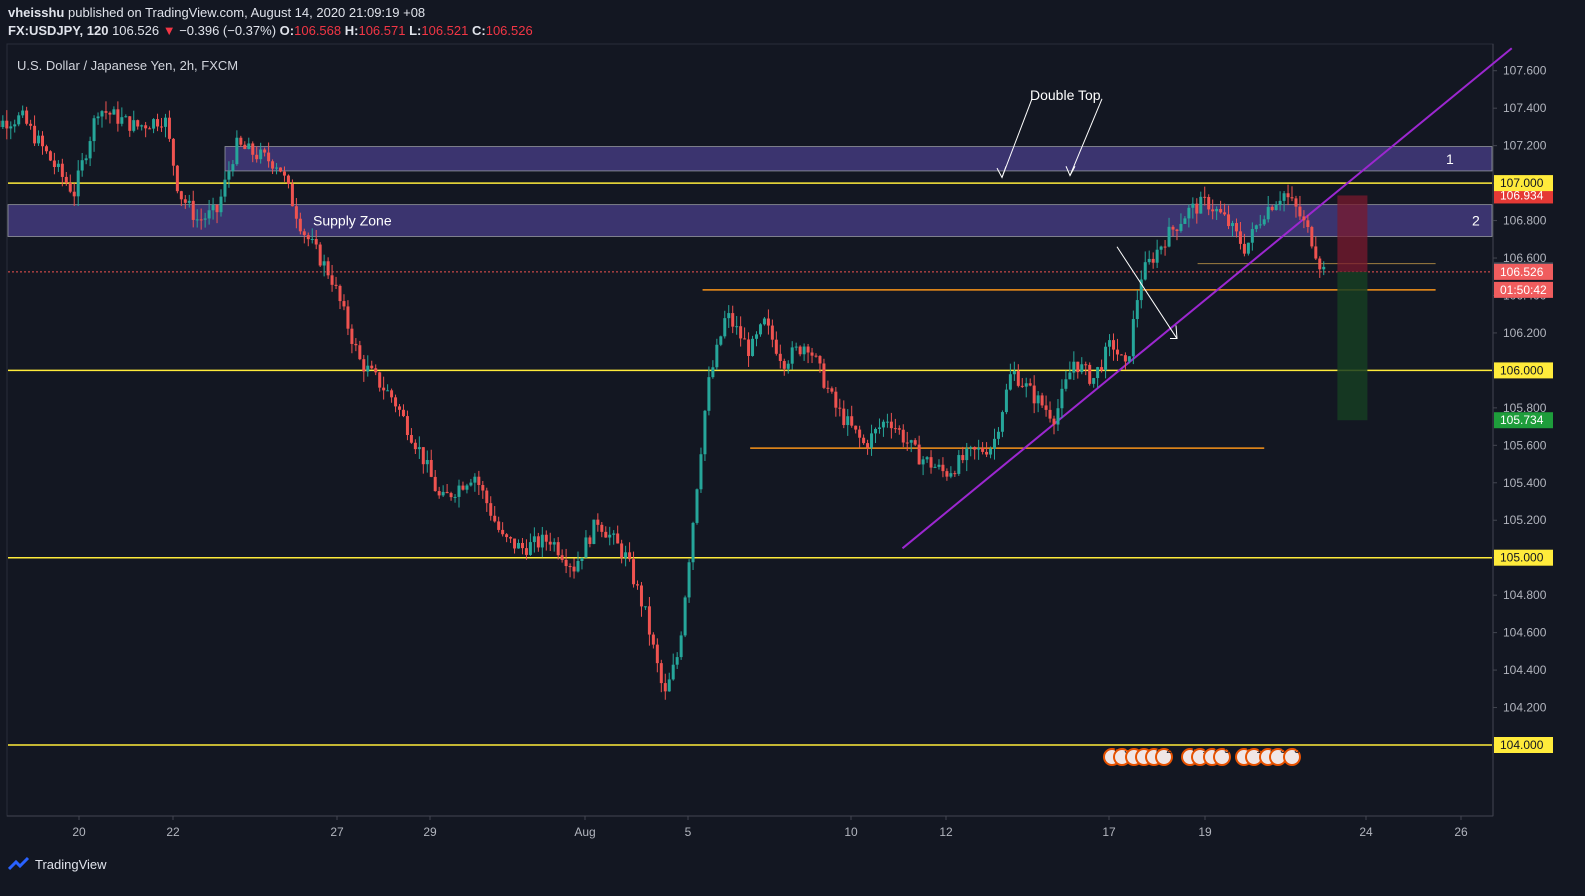  What do you see at coordinates (584, 832) in the screenshot?
I see `x-tick-label: Aug` at bounding box center [584, 832].